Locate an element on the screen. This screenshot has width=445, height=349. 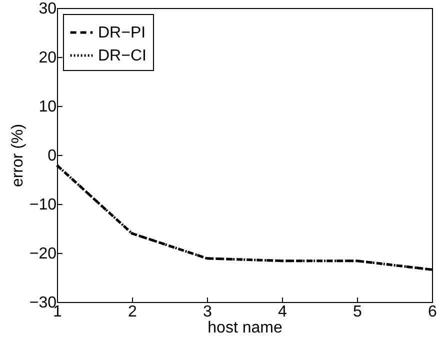
y-tick-label: 10 is located at coordinates (47, 107).